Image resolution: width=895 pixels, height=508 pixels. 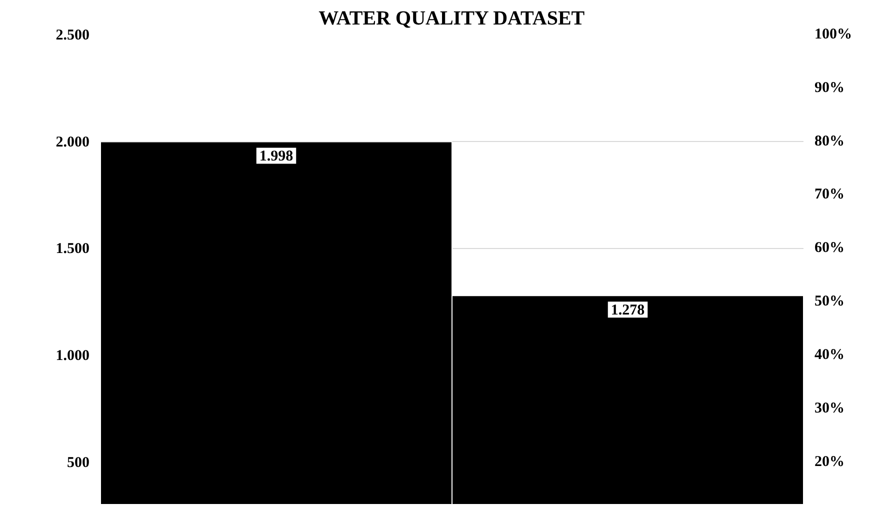 I want to click on data-label: 1.998, so click(x=276, y=156).